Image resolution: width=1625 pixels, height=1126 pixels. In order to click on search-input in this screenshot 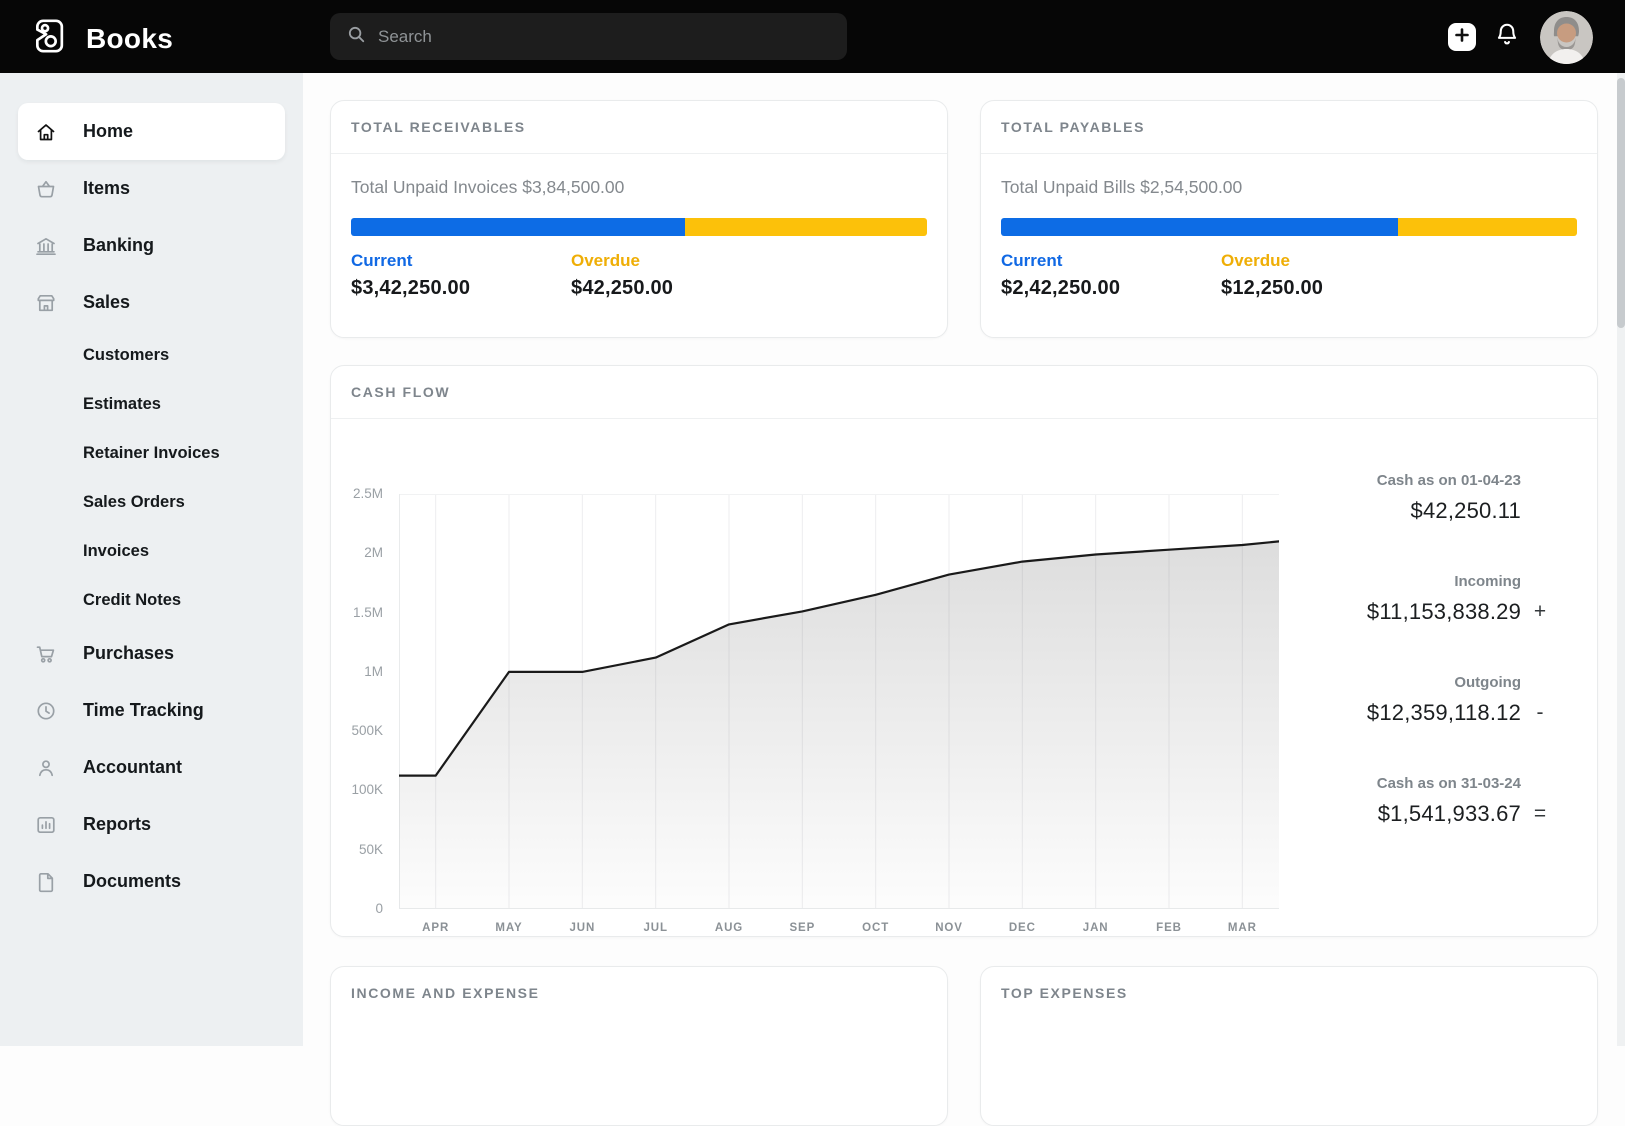, I will do `click(603, 36)`.